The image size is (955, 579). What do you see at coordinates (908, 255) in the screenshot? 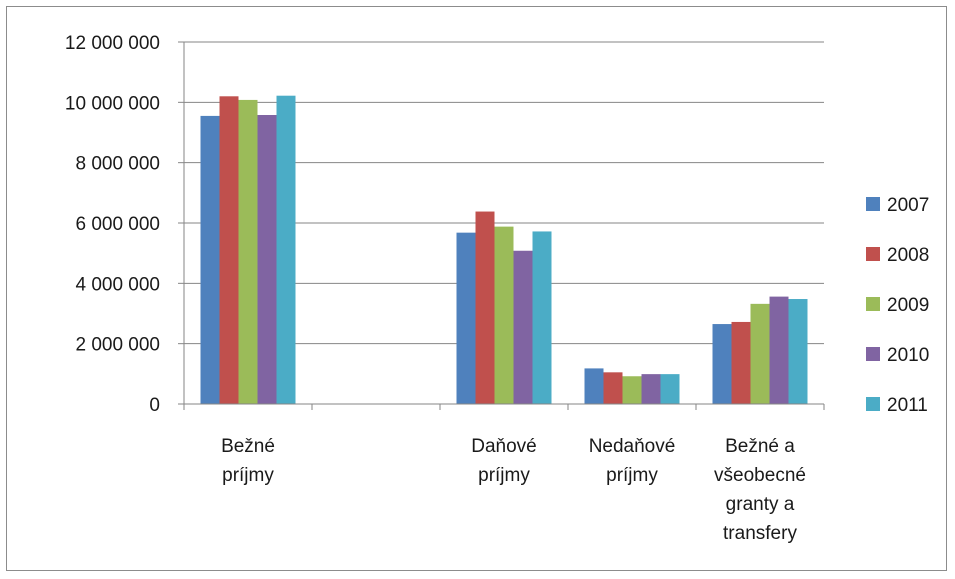
I see `legend-label: 2008` at bounding box center [908, 255].